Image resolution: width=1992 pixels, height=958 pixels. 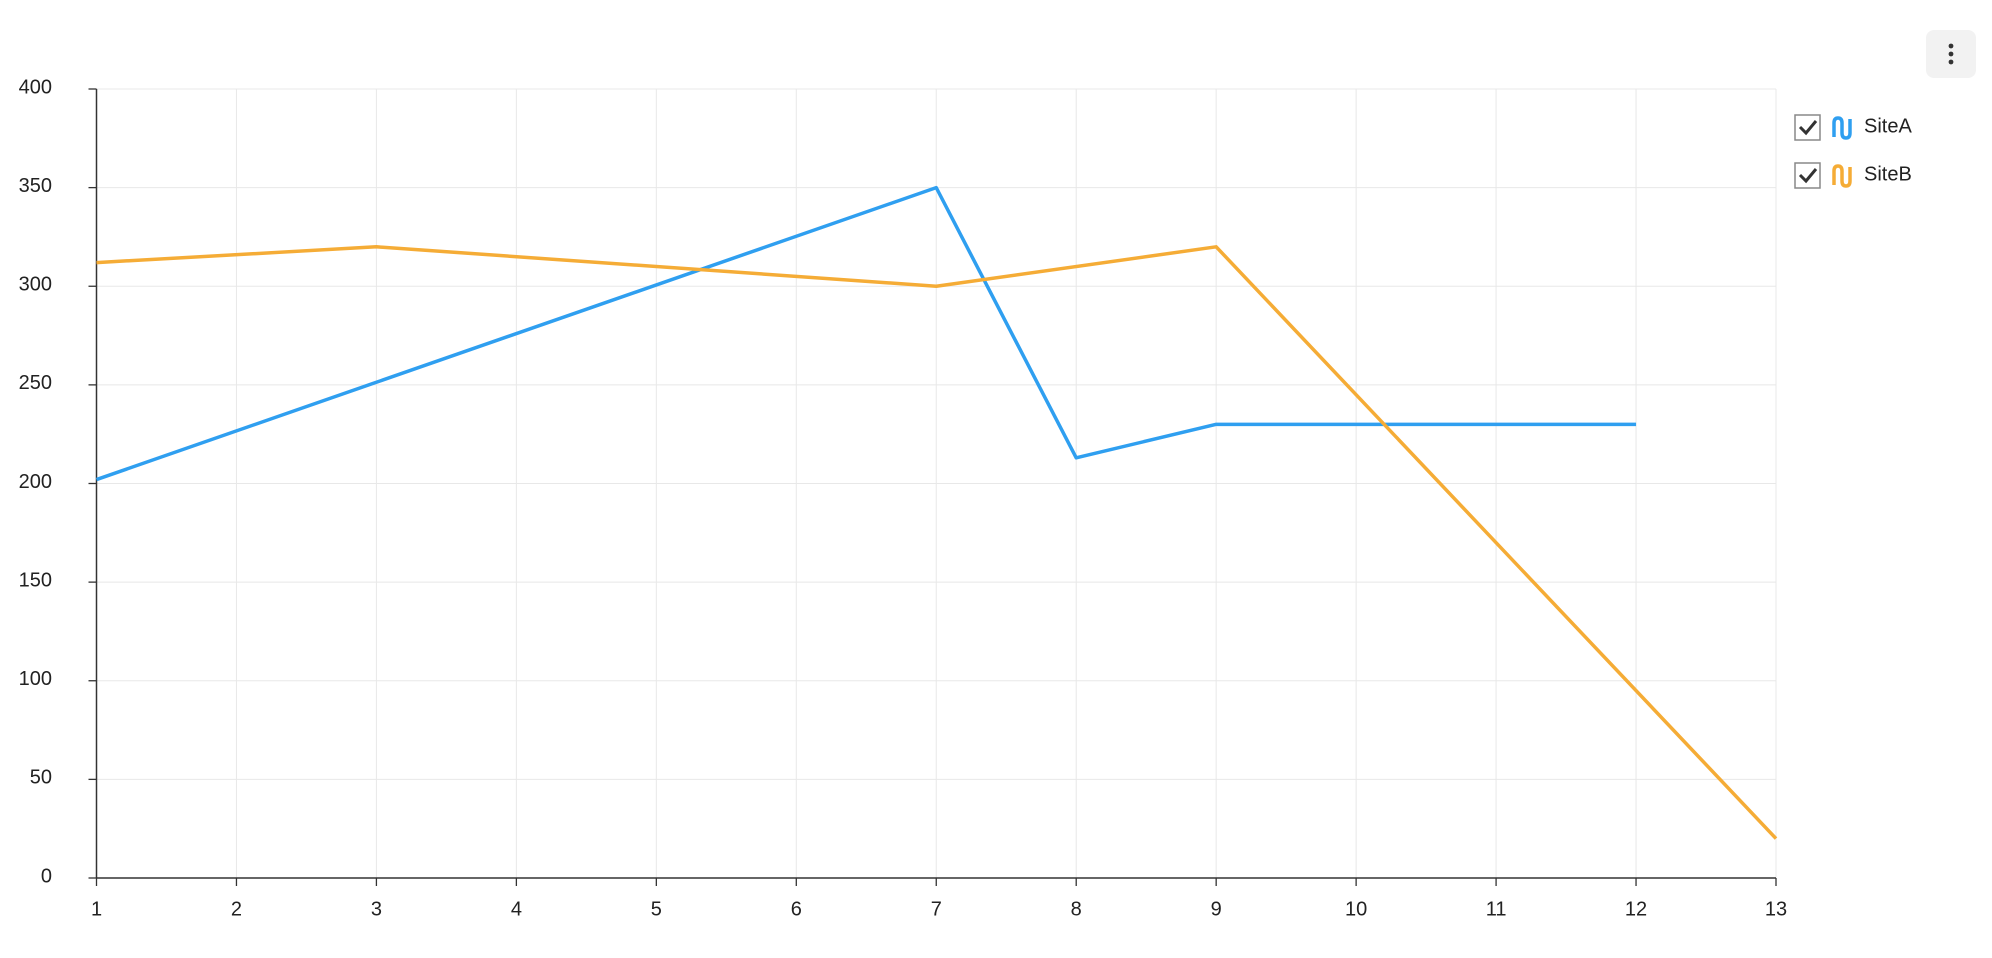 I want to click on x-tick-label: 2, so click(x=236, y=909).